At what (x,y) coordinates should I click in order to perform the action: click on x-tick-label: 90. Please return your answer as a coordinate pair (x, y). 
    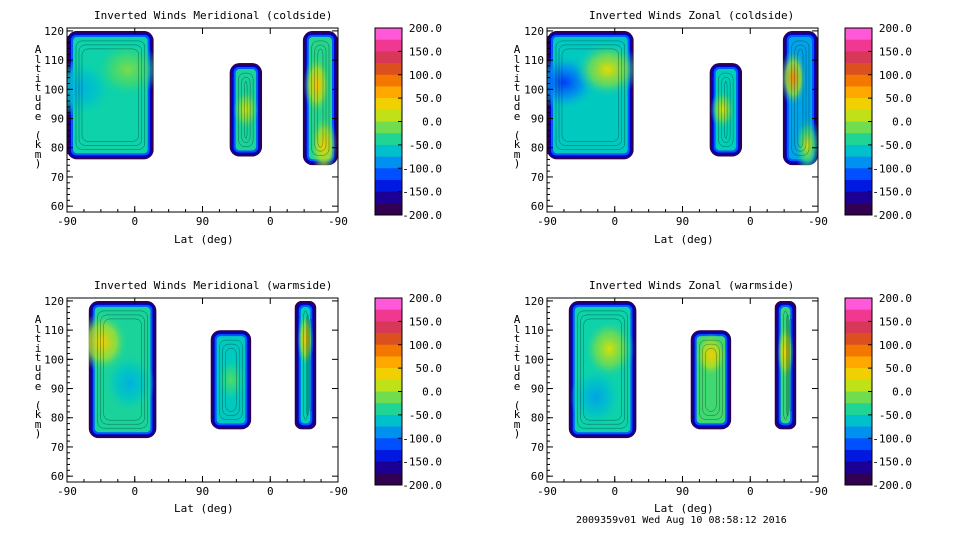
    Looking at the image, I should click on (682, 491).